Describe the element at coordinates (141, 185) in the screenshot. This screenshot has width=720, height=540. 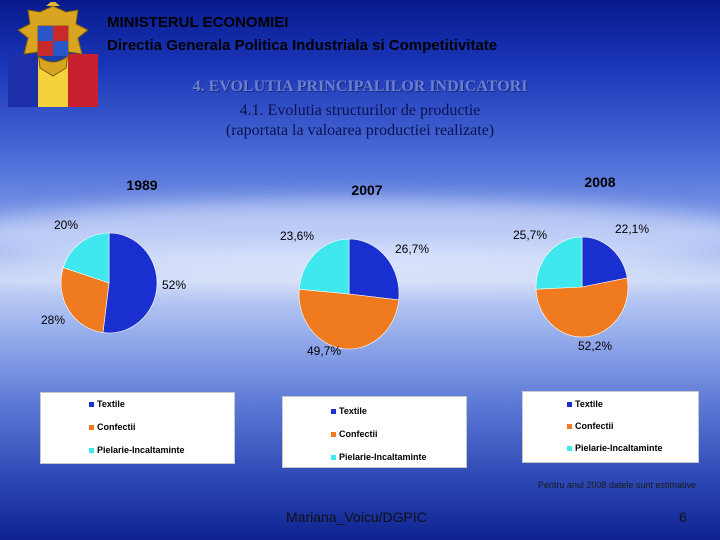
I see `chart-title-1989: 1989` at that location.